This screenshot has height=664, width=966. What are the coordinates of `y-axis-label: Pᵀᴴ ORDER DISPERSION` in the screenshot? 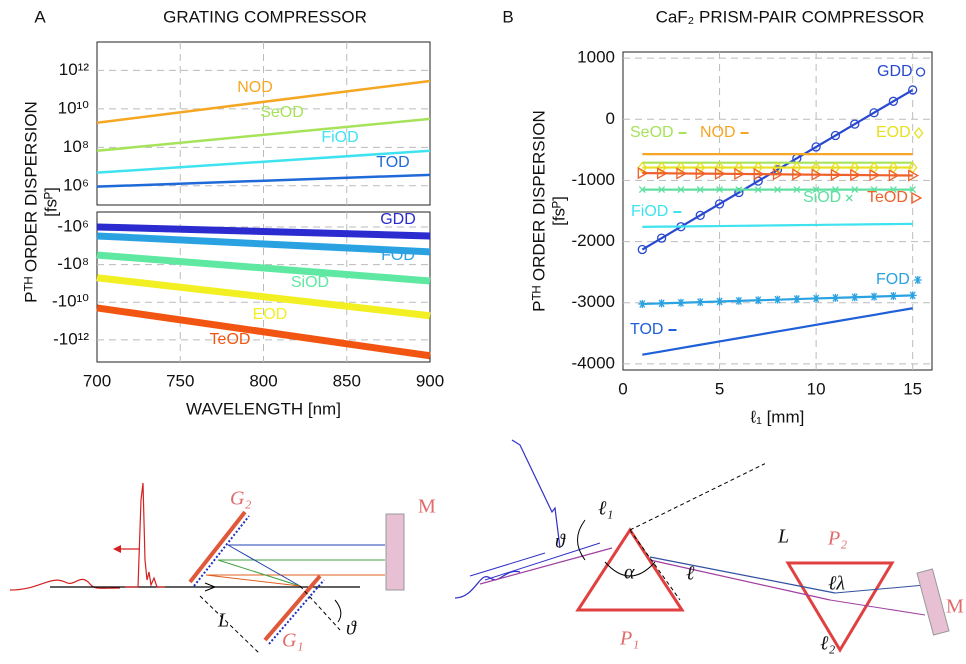 It's located at (538, 211).